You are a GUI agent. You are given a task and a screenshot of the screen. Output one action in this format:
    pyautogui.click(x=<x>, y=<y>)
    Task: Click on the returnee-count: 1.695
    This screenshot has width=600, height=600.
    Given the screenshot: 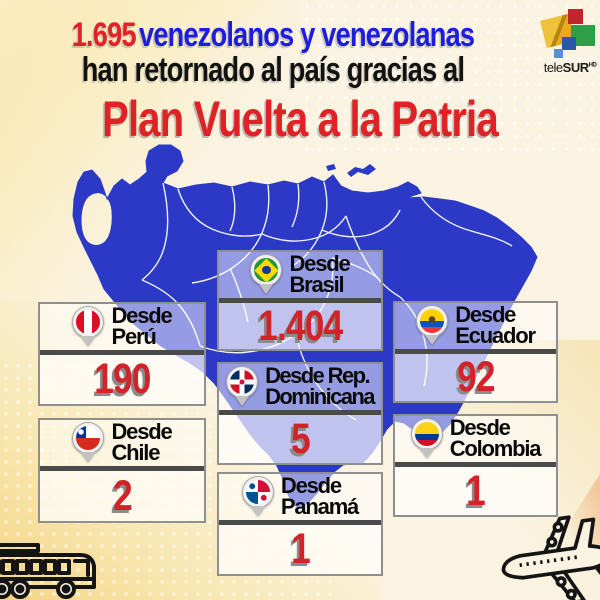 What is the action you would take?
    pyautogui.click(x=104, y=35)
    